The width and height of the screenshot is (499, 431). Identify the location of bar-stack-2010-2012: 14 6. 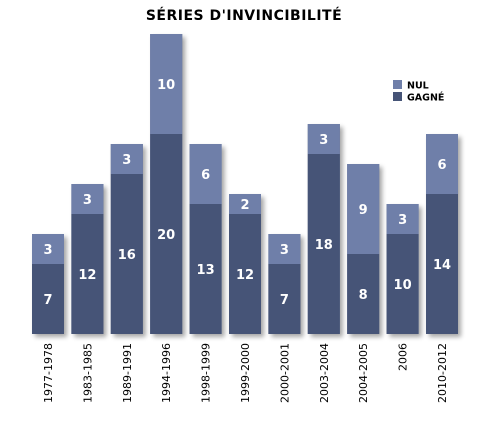
(442, 234).